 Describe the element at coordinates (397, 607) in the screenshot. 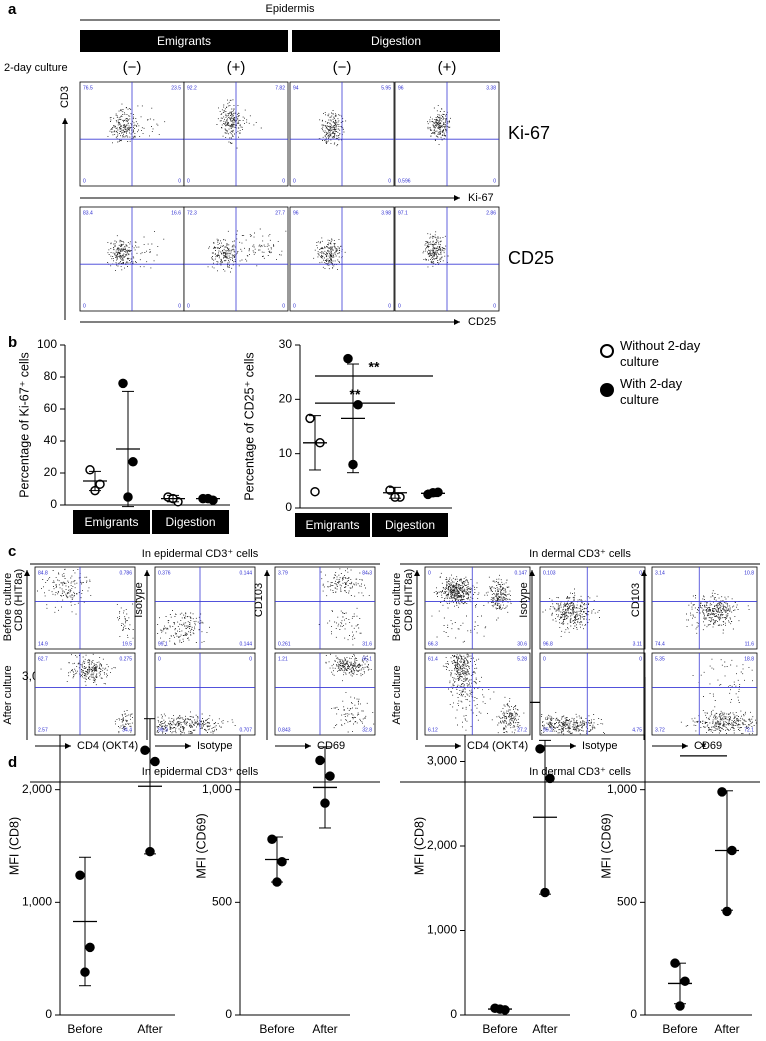

I see `row-label: Before culture` at that location.